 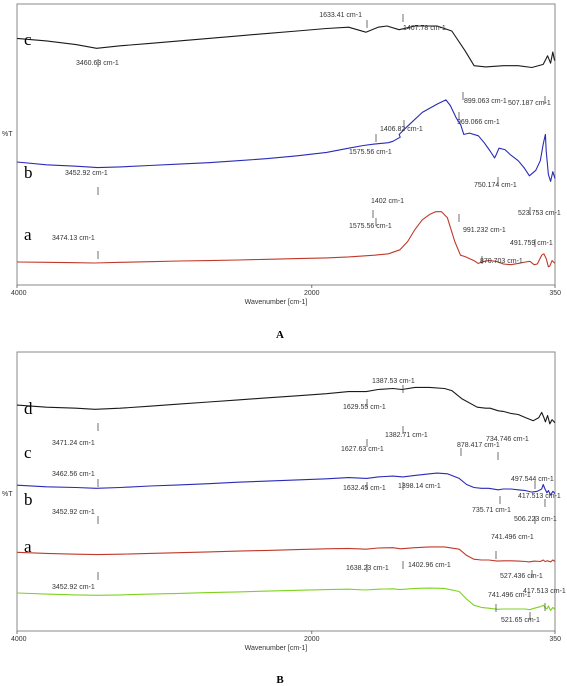 I want to click on peak-label: 506.223 cm-1, so click(x=535, y=519).